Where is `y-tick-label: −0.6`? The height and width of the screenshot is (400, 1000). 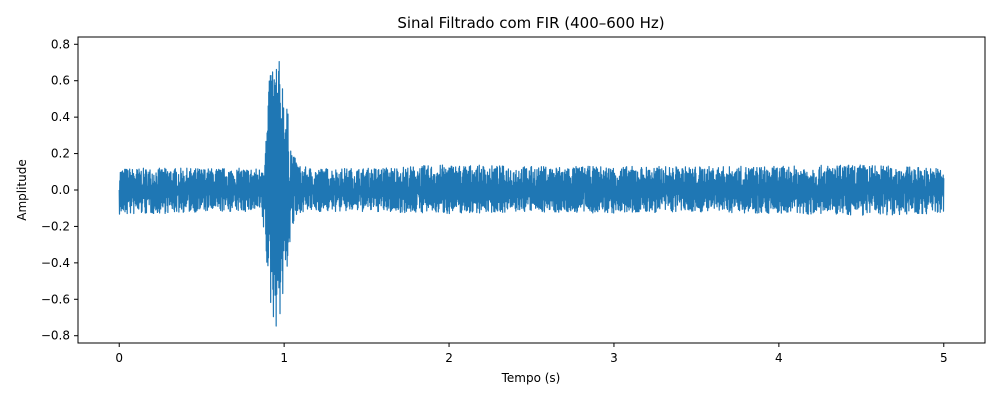 y-tick-label: −0.6 is located at coordinates (55, 299).